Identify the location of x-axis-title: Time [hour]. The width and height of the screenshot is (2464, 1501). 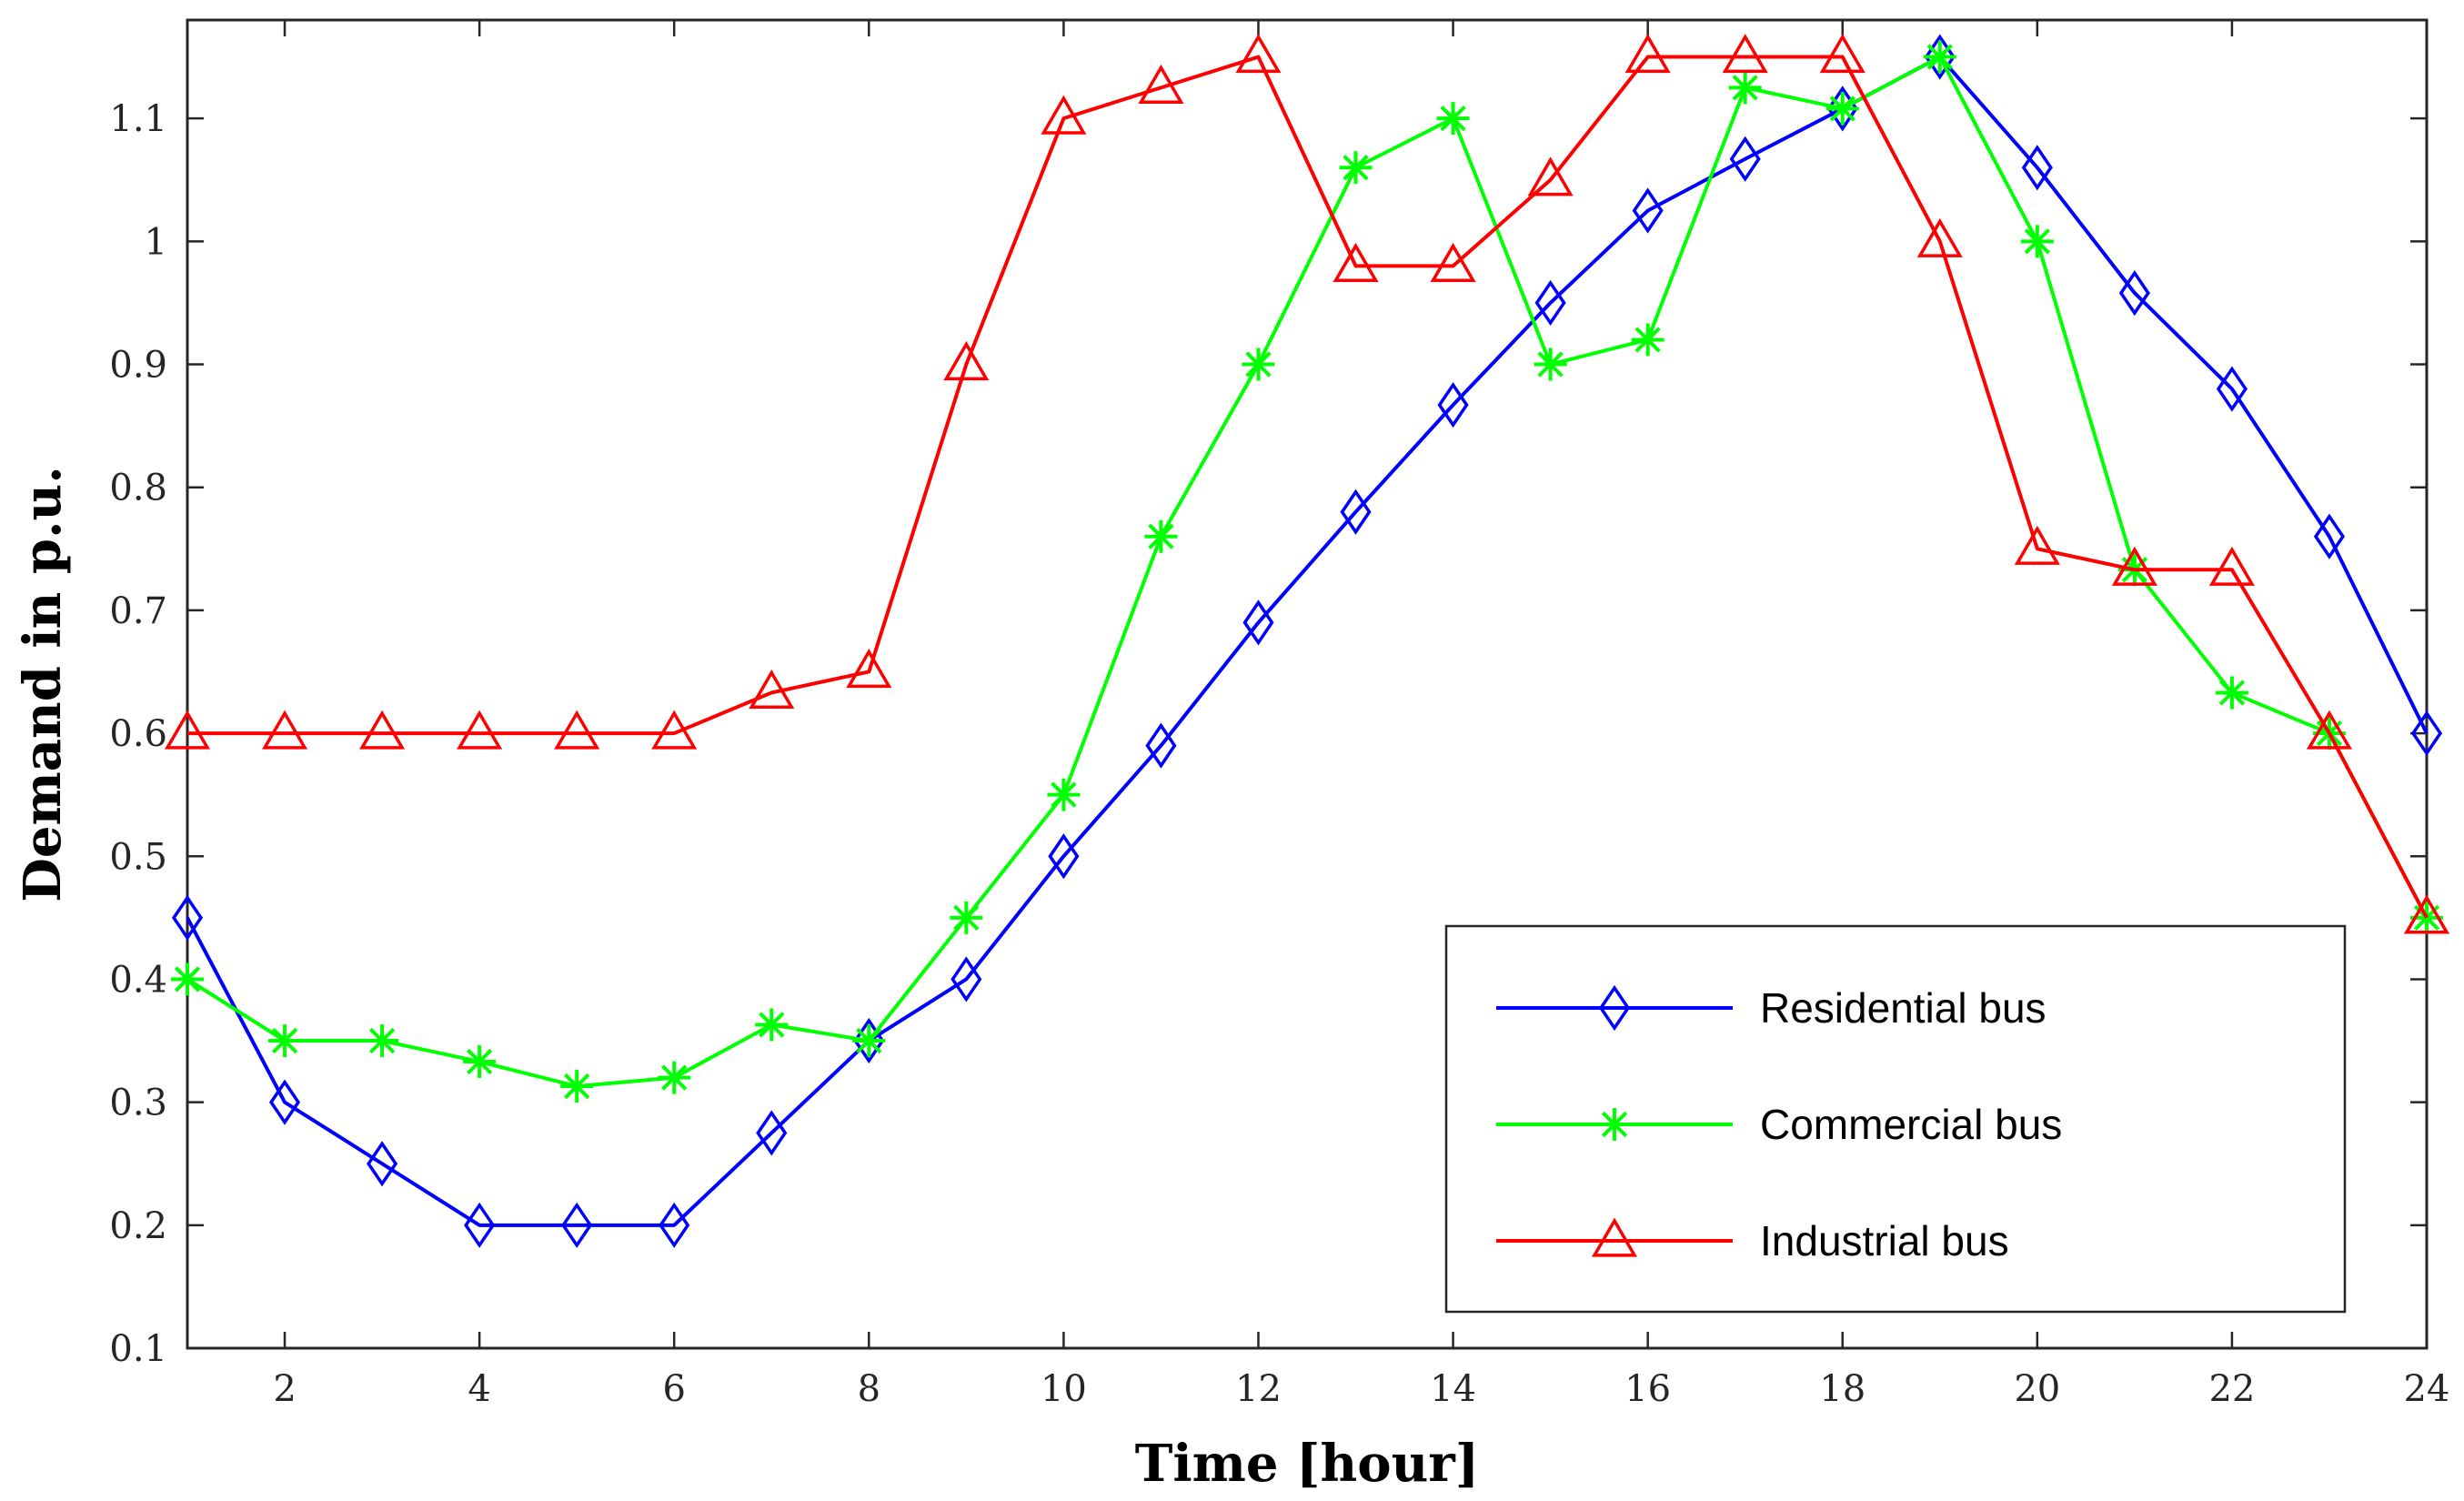
(1307, 1464).